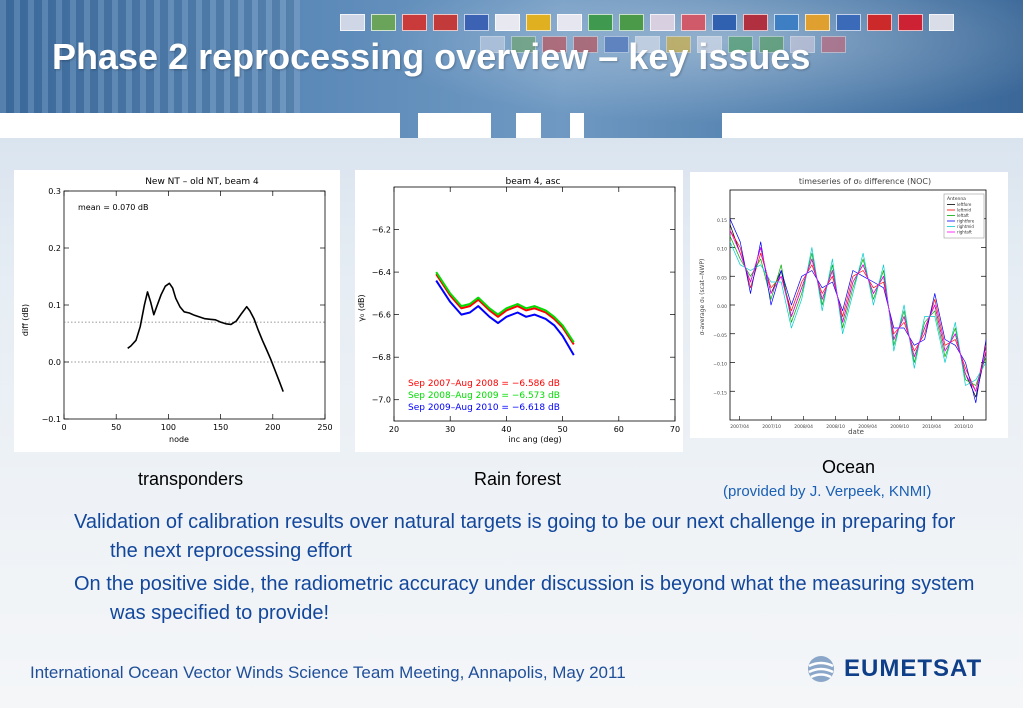 The image size is (1023, 708). I want to click on logo-wordmark: EUMETSAT, so click(913, 668).